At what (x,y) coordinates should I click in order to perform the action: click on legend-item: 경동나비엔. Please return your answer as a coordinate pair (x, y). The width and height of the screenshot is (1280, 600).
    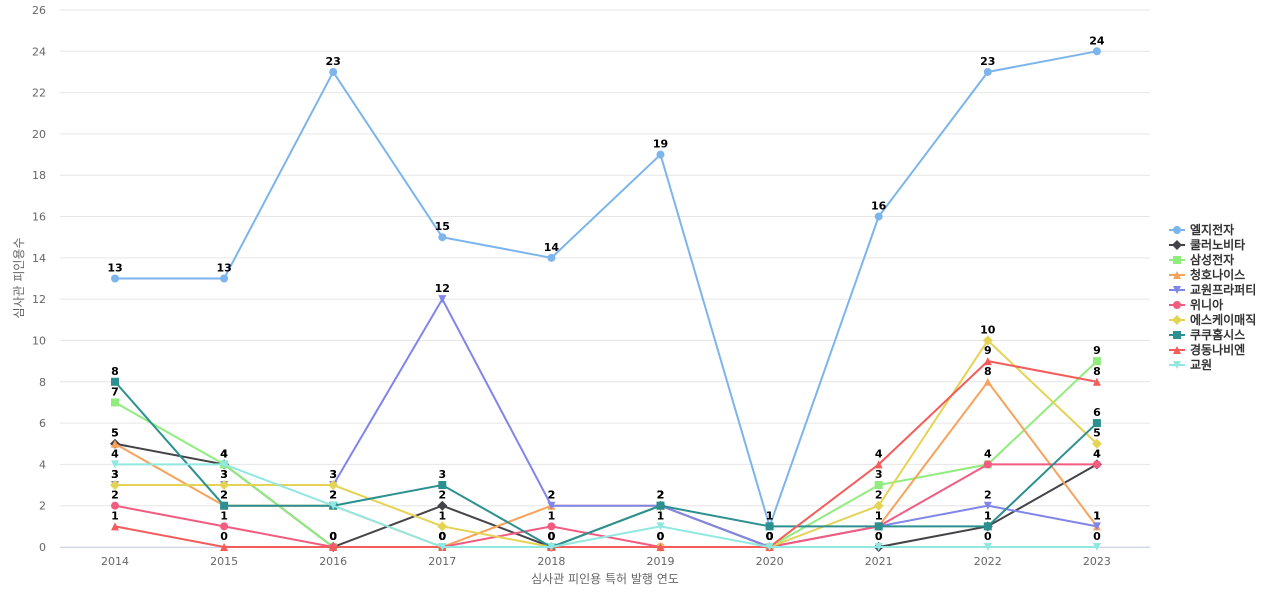
    Looking at the image, I should click on (1207, 349).